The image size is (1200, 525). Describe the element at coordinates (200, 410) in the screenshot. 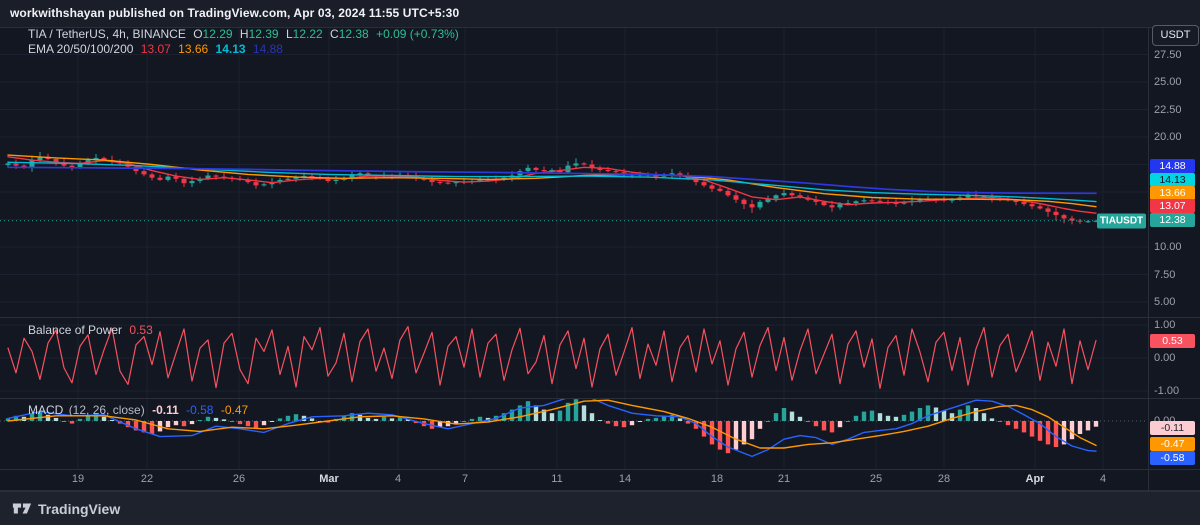

I see `macd-line-value: -0.58` at that location.